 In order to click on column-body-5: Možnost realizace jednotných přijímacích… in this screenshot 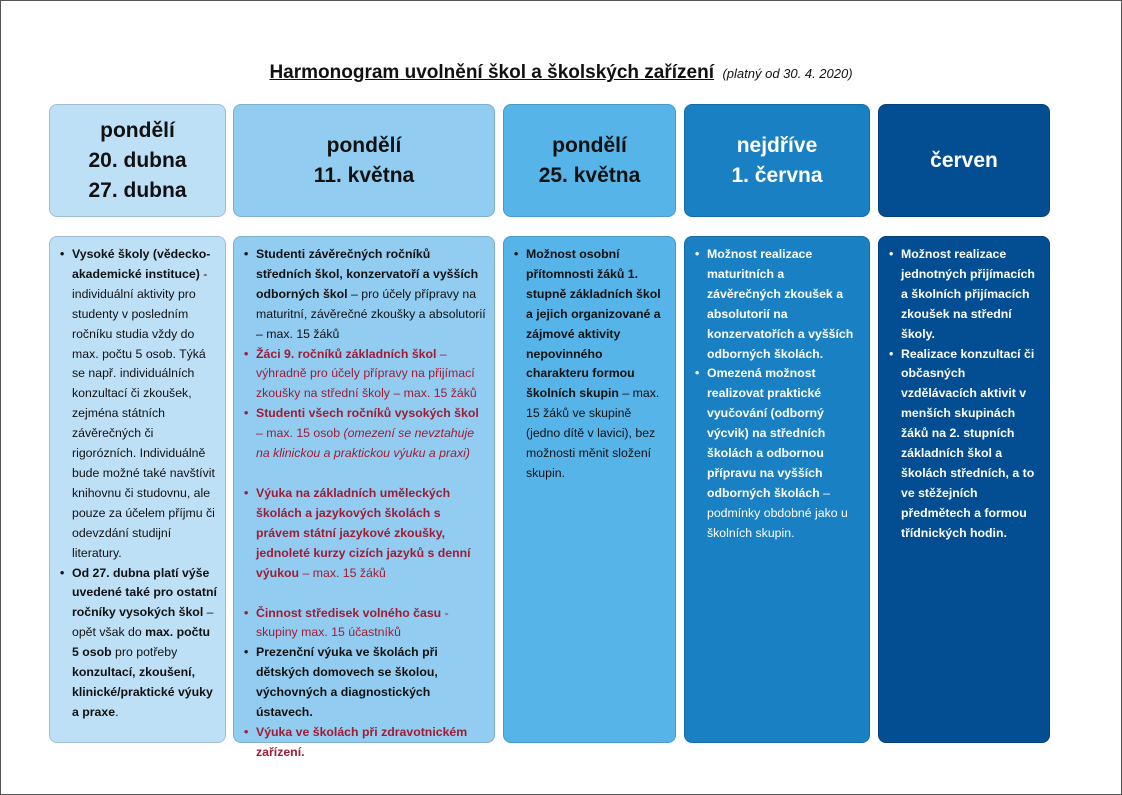, I will do `click(964, 489)`.